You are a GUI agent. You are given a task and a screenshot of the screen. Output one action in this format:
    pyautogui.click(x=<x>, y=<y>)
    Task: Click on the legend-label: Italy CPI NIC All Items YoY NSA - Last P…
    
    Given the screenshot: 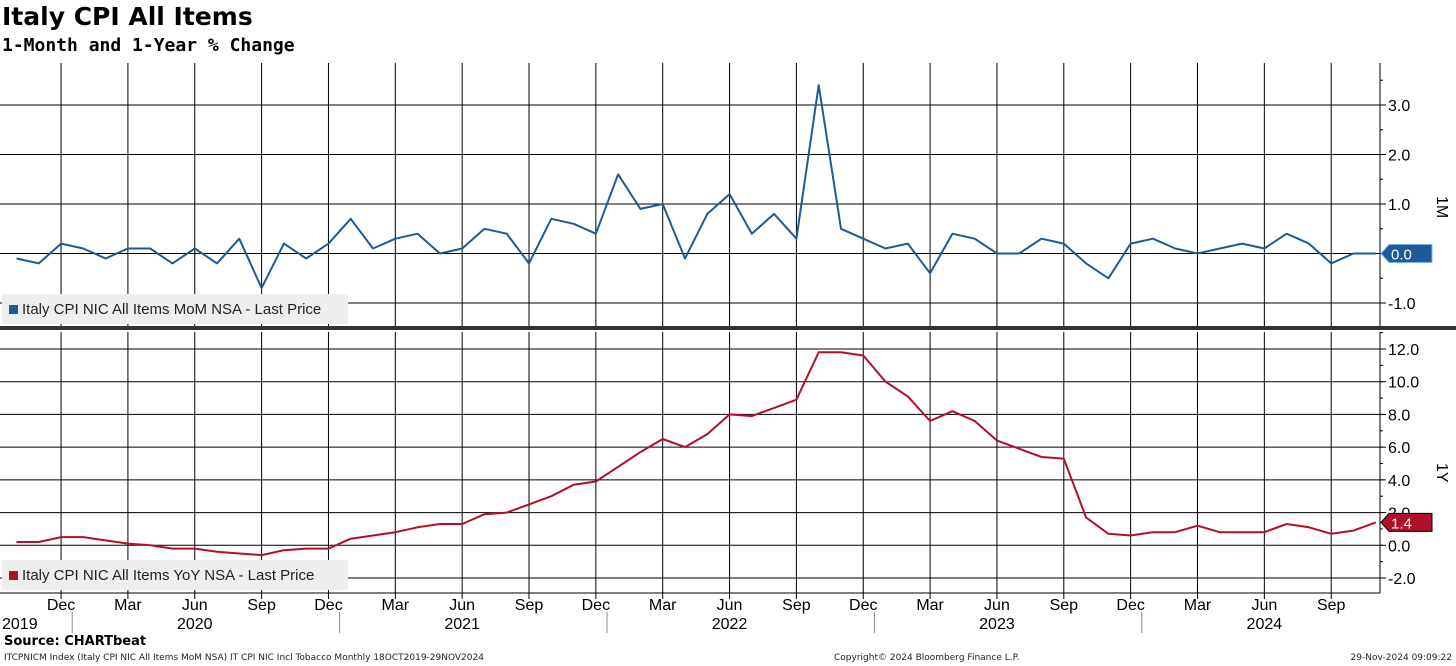 What is the action you would take?
    pyautogui.click(x=168, y=575)
    